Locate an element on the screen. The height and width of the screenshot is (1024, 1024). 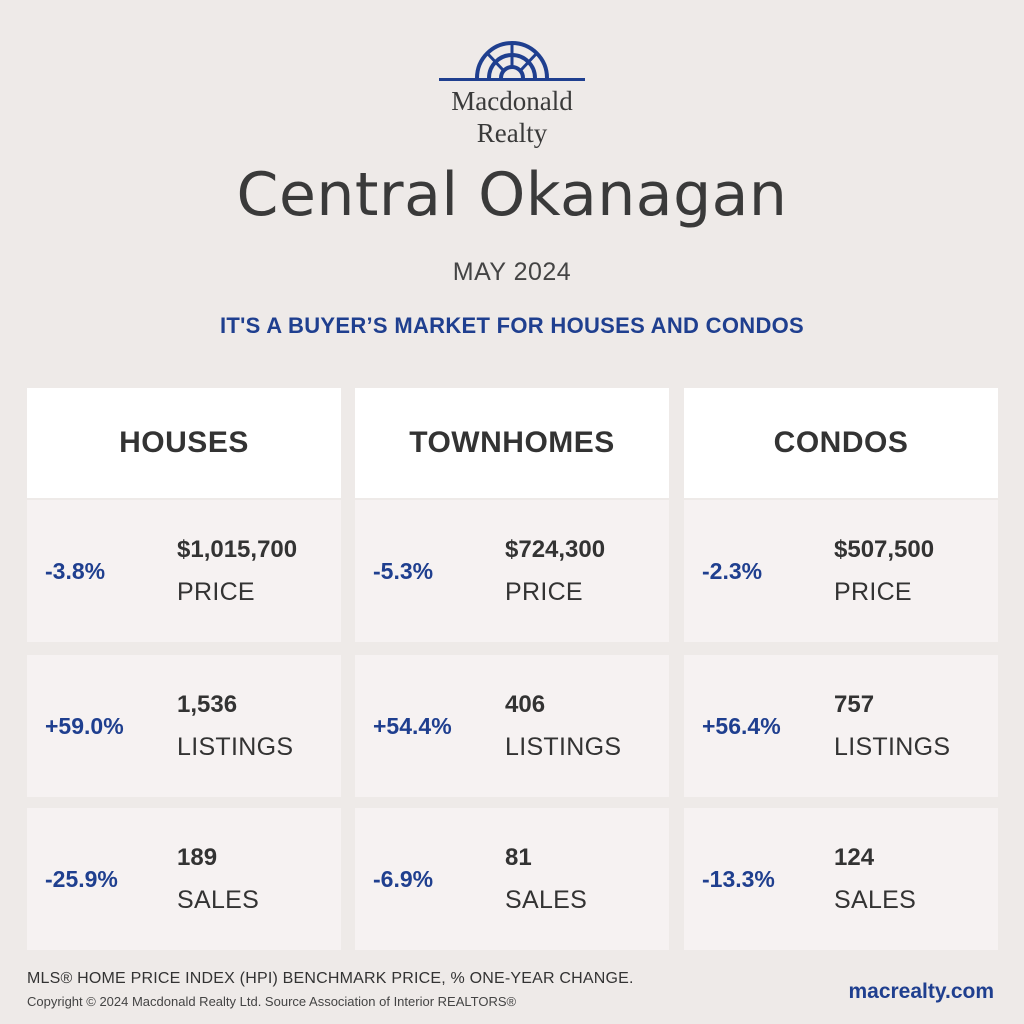
brand-name-line1: Macdonald is located at coordinates (512, 101).